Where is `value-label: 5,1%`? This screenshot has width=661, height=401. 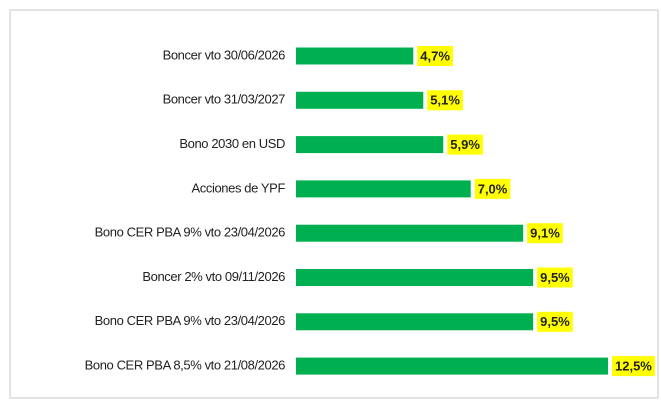
value-label: 5,1% is located at coordinates (445, 100).